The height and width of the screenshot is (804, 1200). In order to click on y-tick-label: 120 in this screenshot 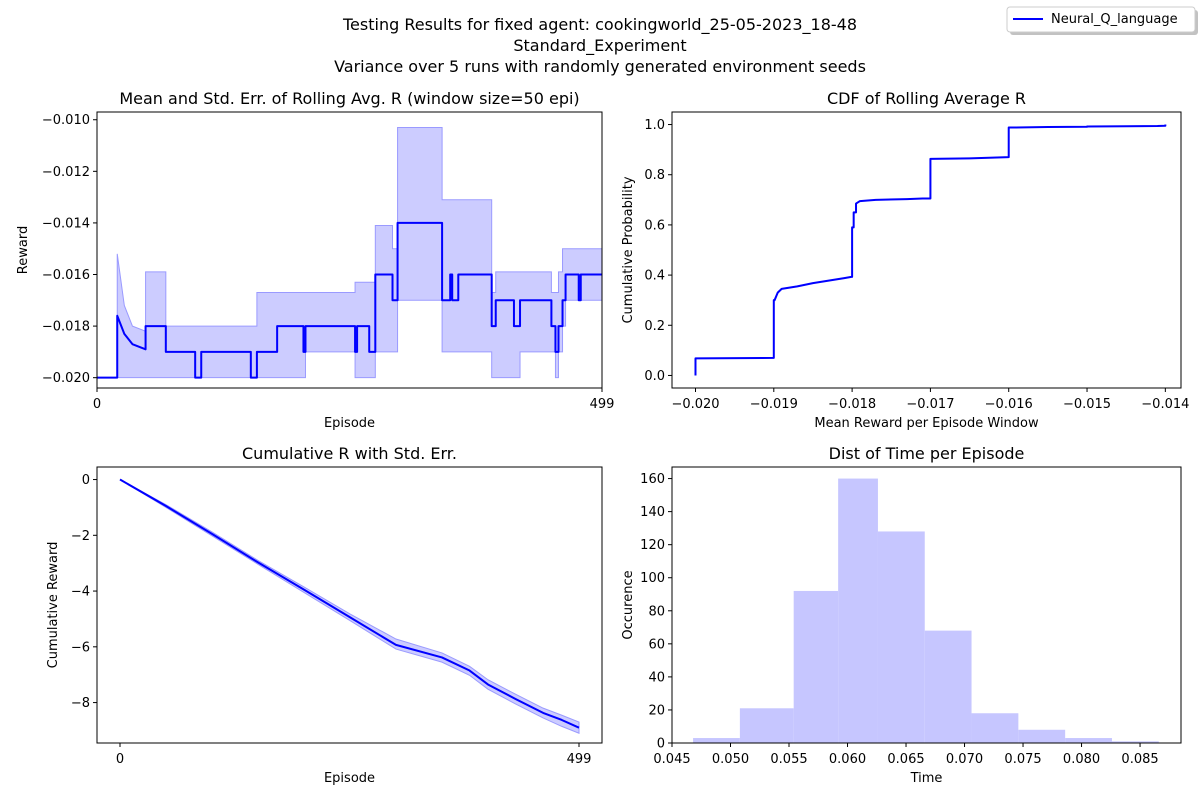, I will do `click(652, 545)`.